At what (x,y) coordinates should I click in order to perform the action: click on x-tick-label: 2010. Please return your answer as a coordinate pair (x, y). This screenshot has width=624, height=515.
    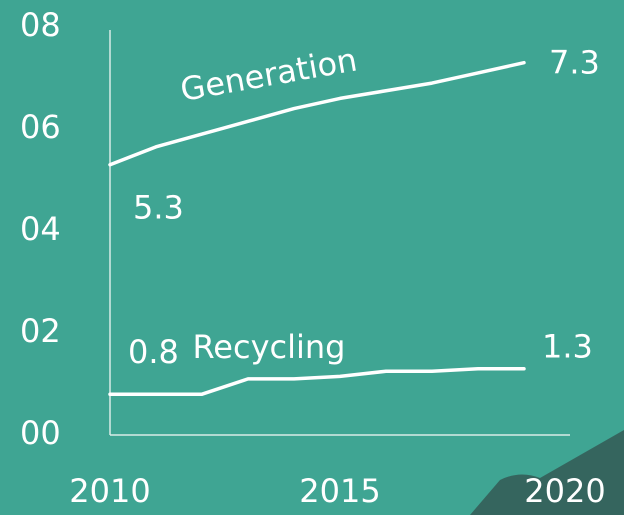
    Looking at the image, I should click on (109, 491).